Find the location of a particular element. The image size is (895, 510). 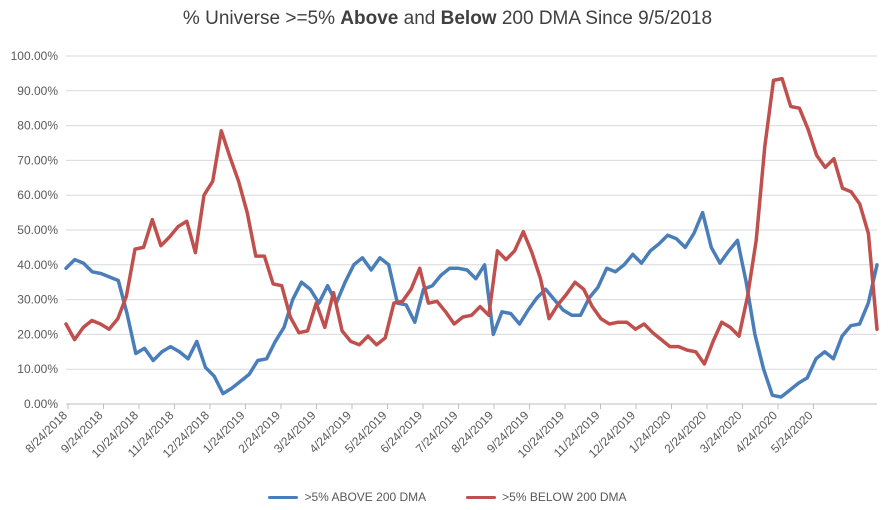

y-tick-label: 90.00% is located at coordinates (37, 91).